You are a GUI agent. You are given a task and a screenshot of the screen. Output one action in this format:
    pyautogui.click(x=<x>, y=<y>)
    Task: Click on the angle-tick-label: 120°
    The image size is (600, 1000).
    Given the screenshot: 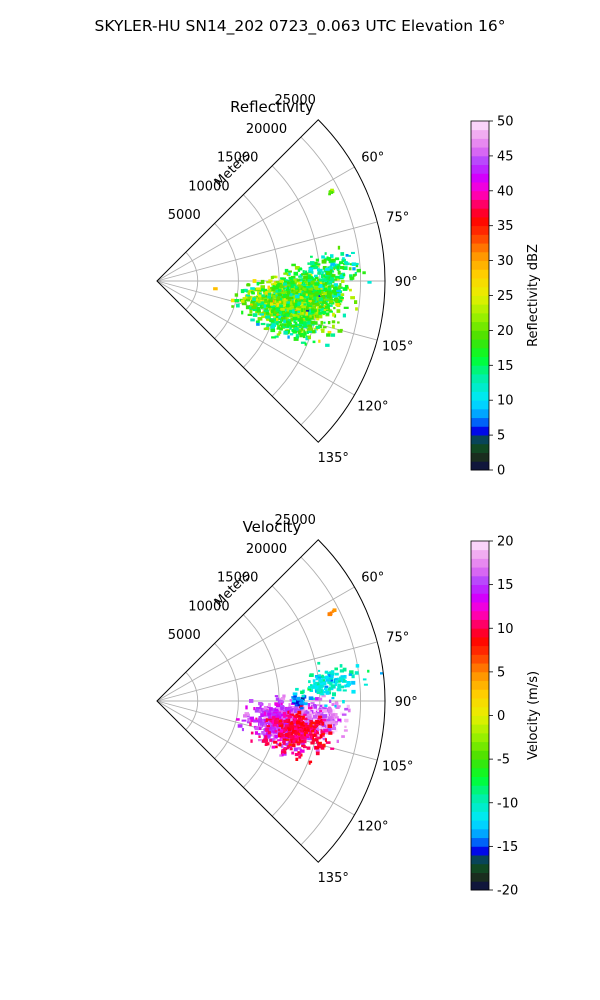 What is the action you would take?
    pyautogui.click(x=372, y=407)
    